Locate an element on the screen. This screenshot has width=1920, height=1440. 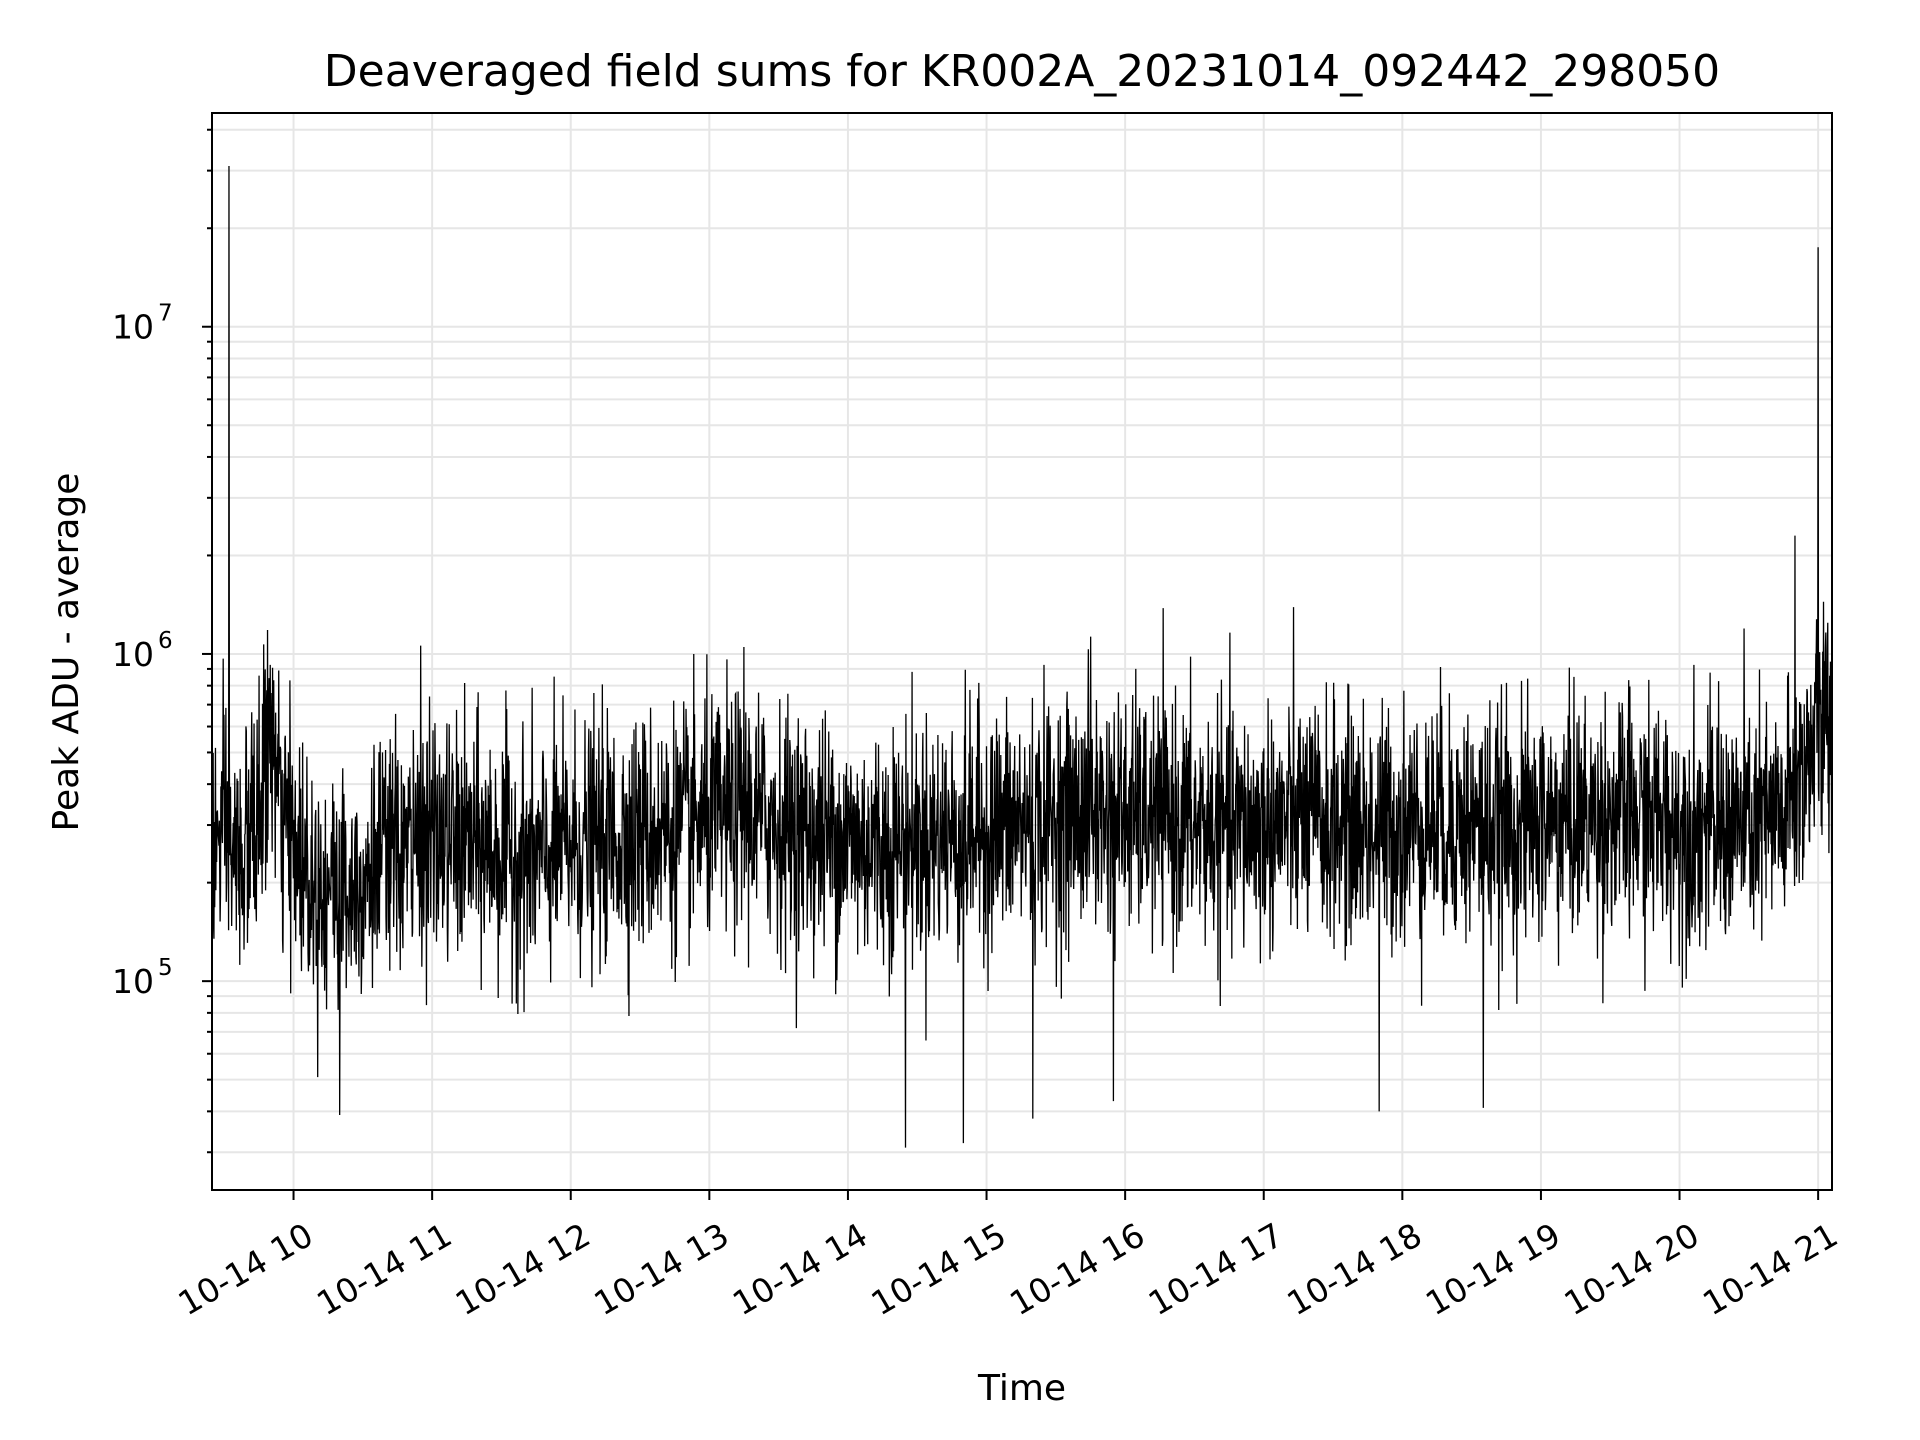
y-tick-exponent: 5 is located at coordinates (165, 968).